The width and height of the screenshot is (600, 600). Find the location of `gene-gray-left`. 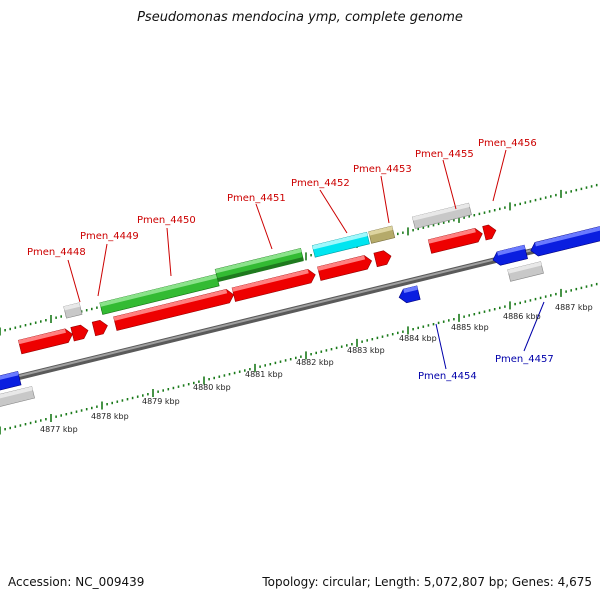

gene-gray-left is located at coordinates (17, 397).